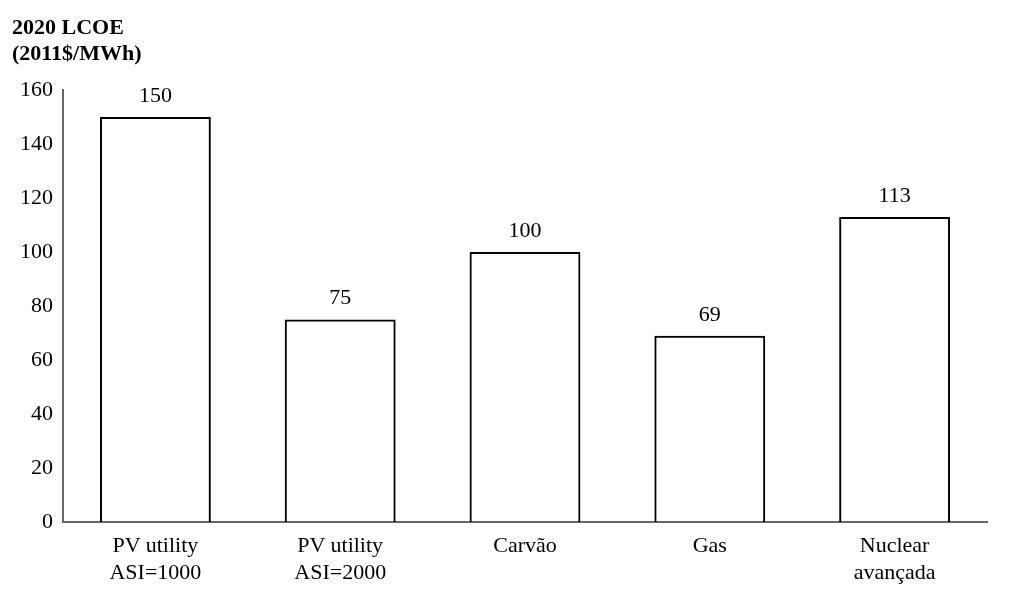 The width and height of the screenshot is (1017, 594). I want to click on x-tick-label: Carvão, so click(525, 545).